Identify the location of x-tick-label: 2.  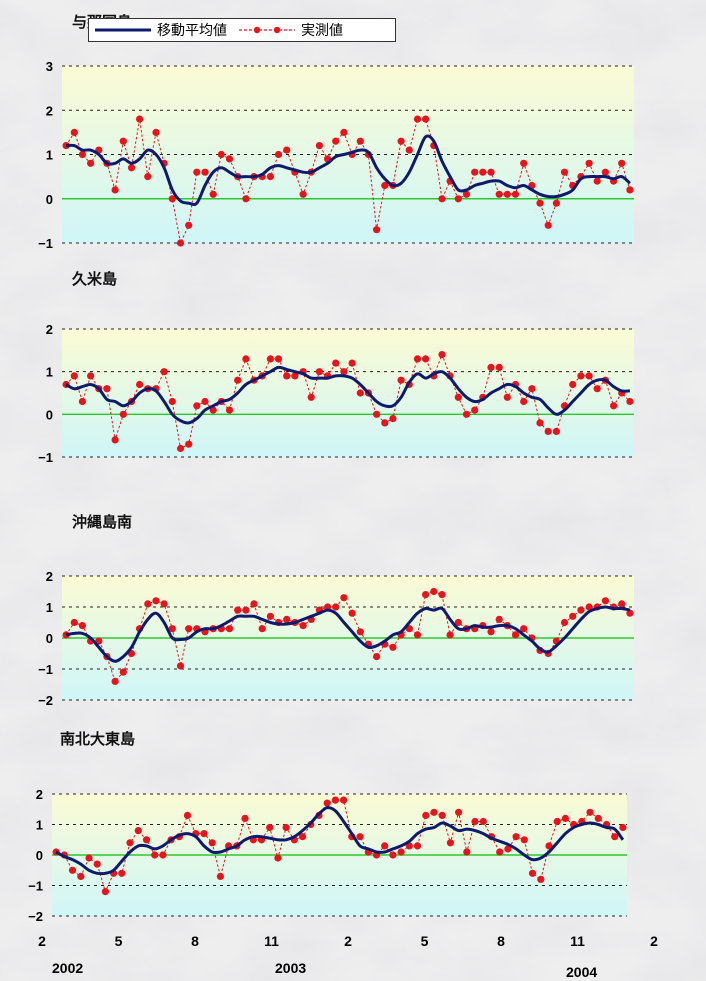
(42, 941).